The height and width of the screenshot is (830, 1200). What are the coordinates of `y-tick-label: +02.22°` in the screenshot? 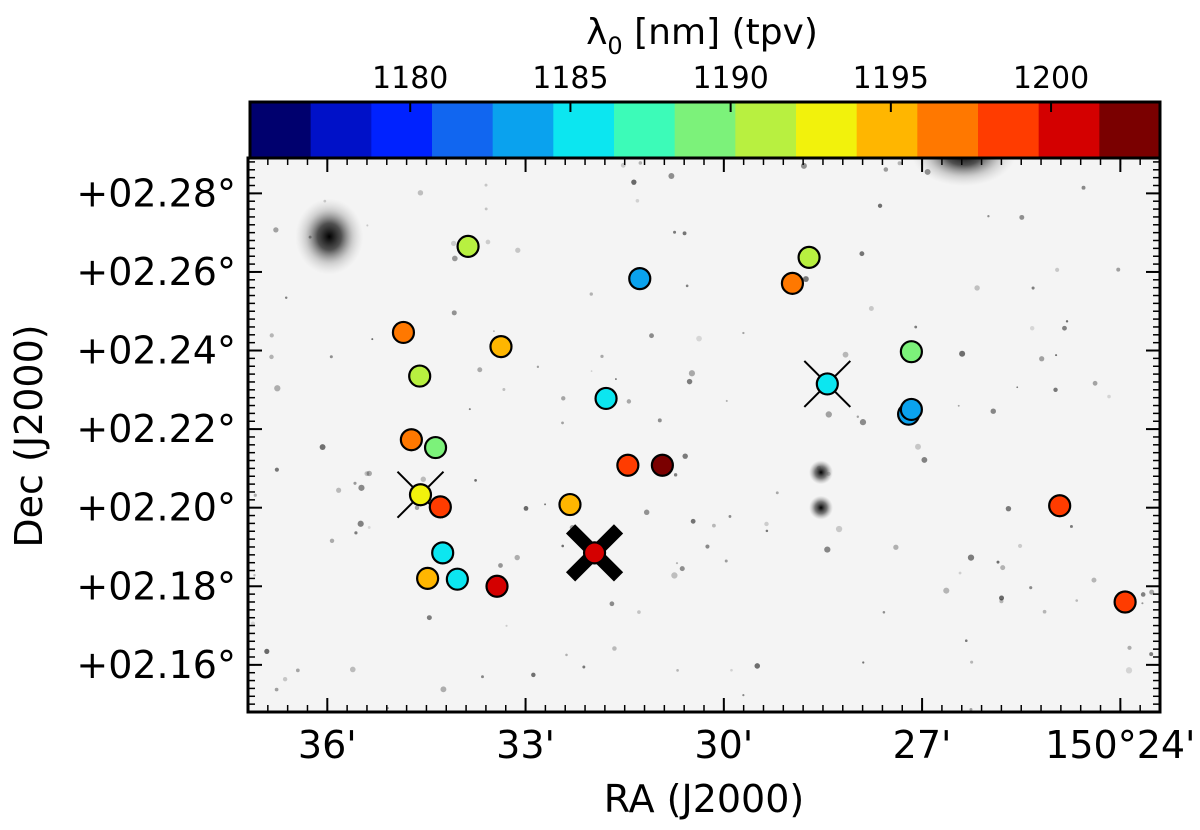 It's located at (156, 429).